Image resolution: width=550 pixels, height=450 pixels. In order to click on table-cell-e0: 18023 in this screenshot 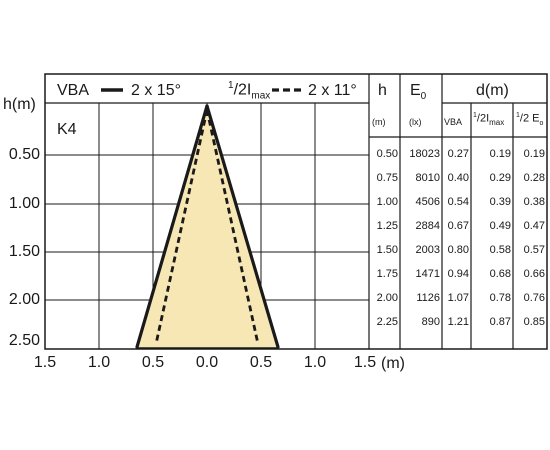, I will do `click(424, 154)`.